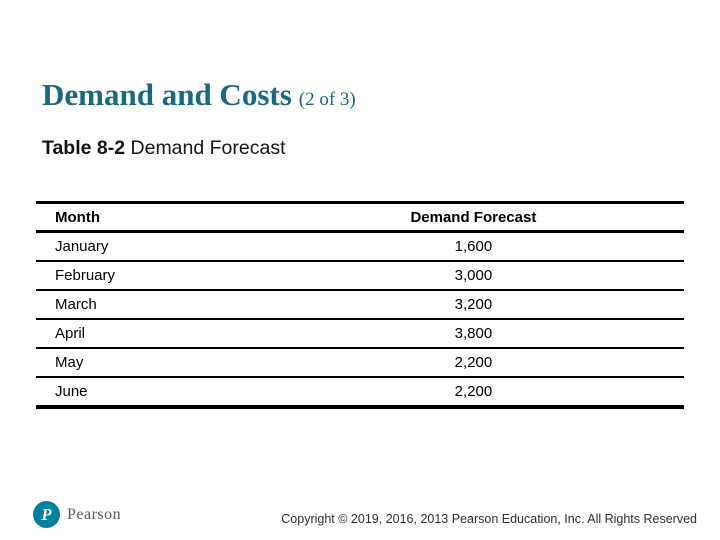 The image size is (720, 540). Describe the element at coordinates (327, 99) in the screenshot. I see `page-title-suffix: (2 of 3)` at that location.